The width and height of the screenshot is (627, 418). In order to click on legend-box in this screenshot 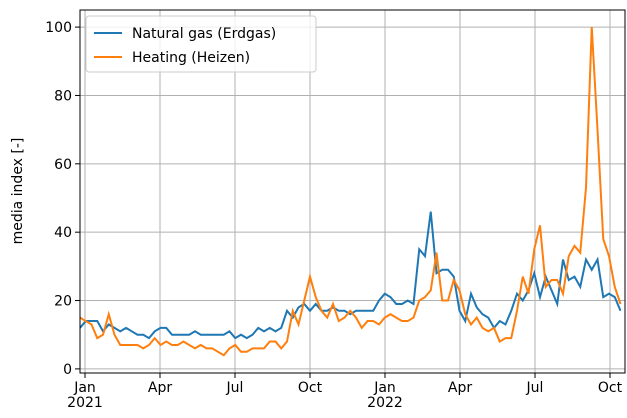, I will do `click(201, 44)`.